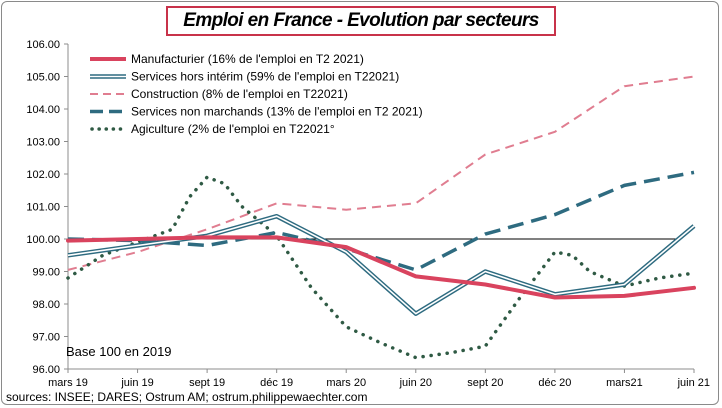  What do you see at coordinates (136, 383) in the screenshot?
I see `x-tick-label: juin 19` at bounding box center [136, 383].